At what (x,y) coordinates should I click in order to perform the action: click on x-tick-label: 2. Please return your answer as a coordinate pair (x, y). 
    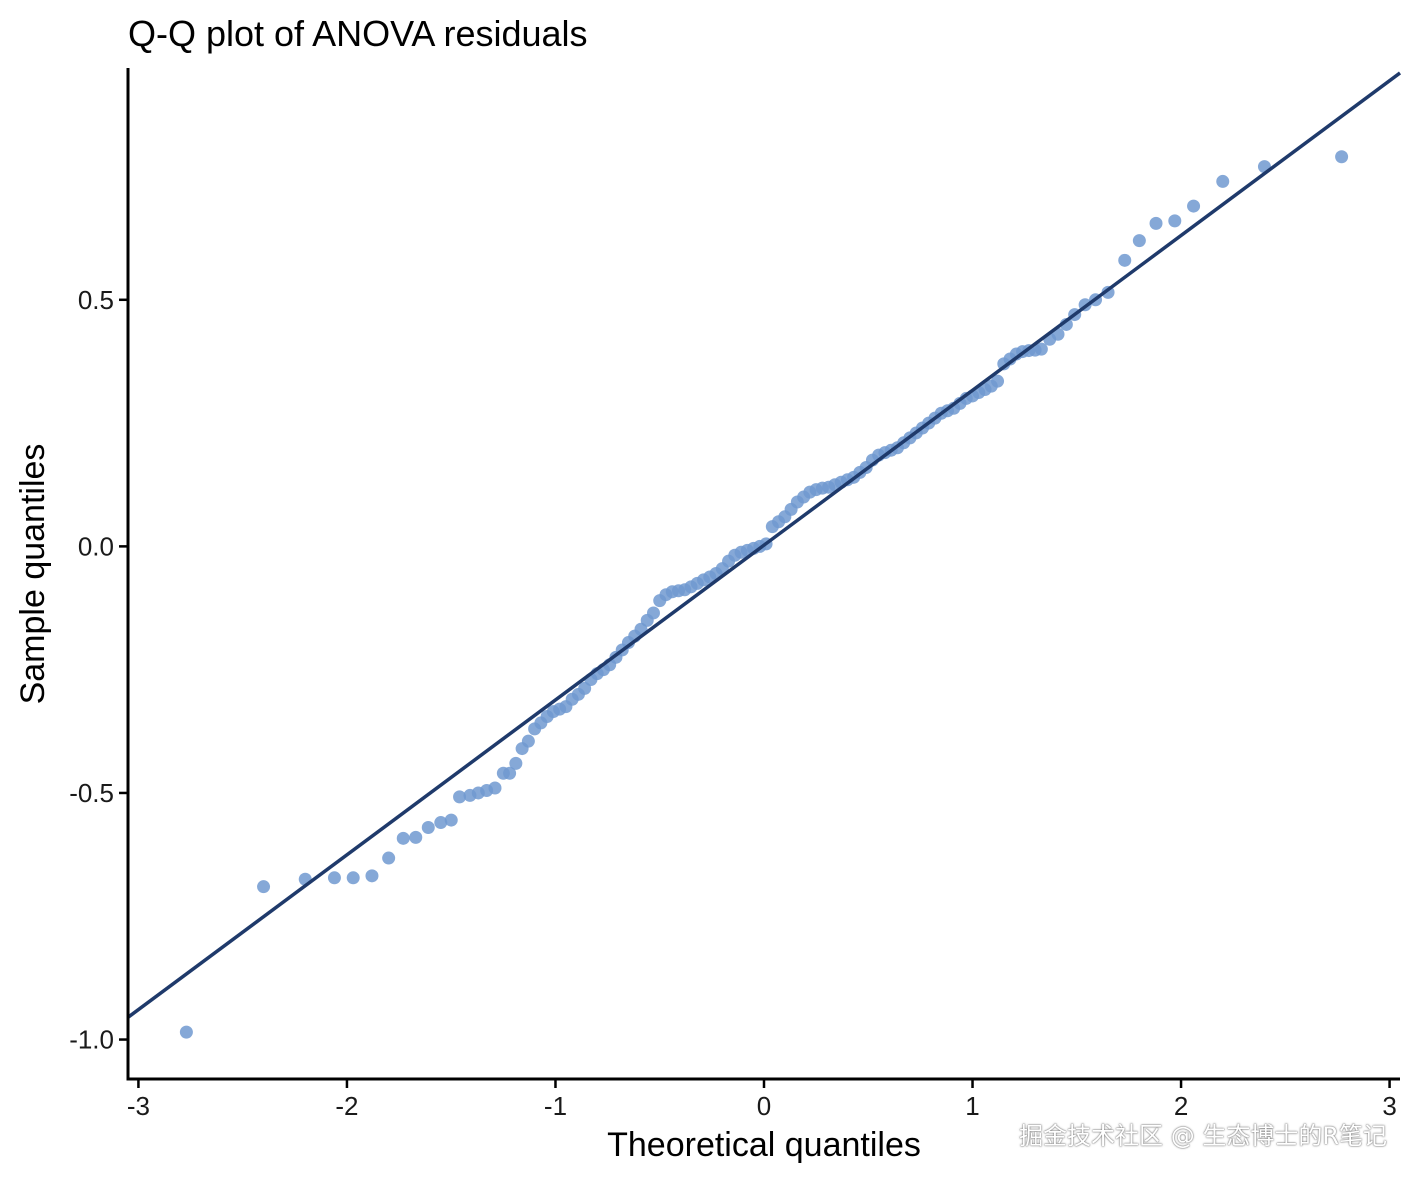
    Looking at the image, I should click on (1181, 1106).